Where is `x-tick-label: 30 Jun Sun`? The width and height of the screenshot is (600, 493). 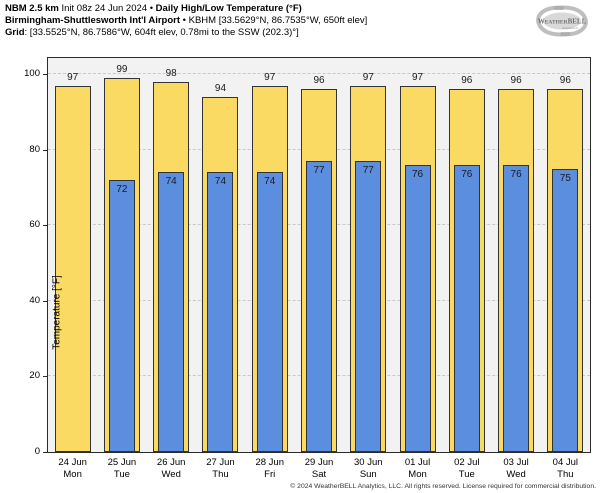 x-tick-label: 30 Jun Sun is located at coordinates (368, 468).